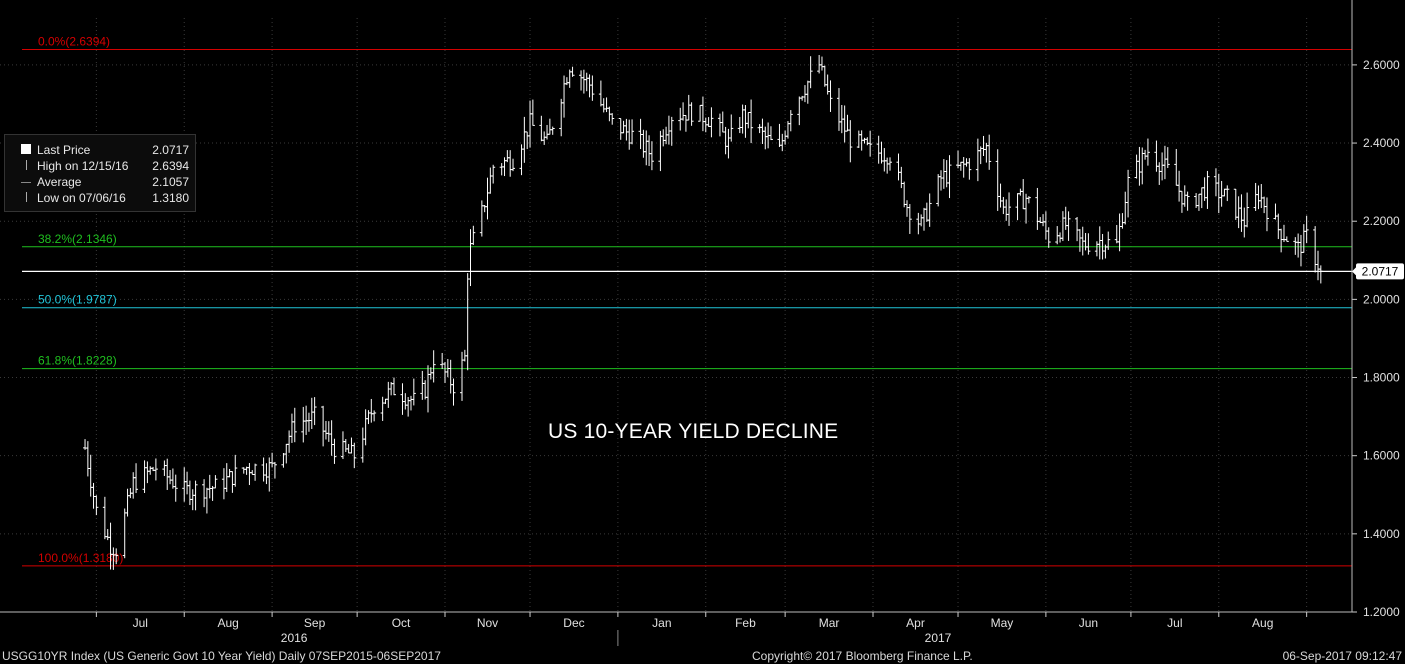 This screenshot has width=1405, height=664. I want to click on x-tick-label: Nov, so click(487, 623).